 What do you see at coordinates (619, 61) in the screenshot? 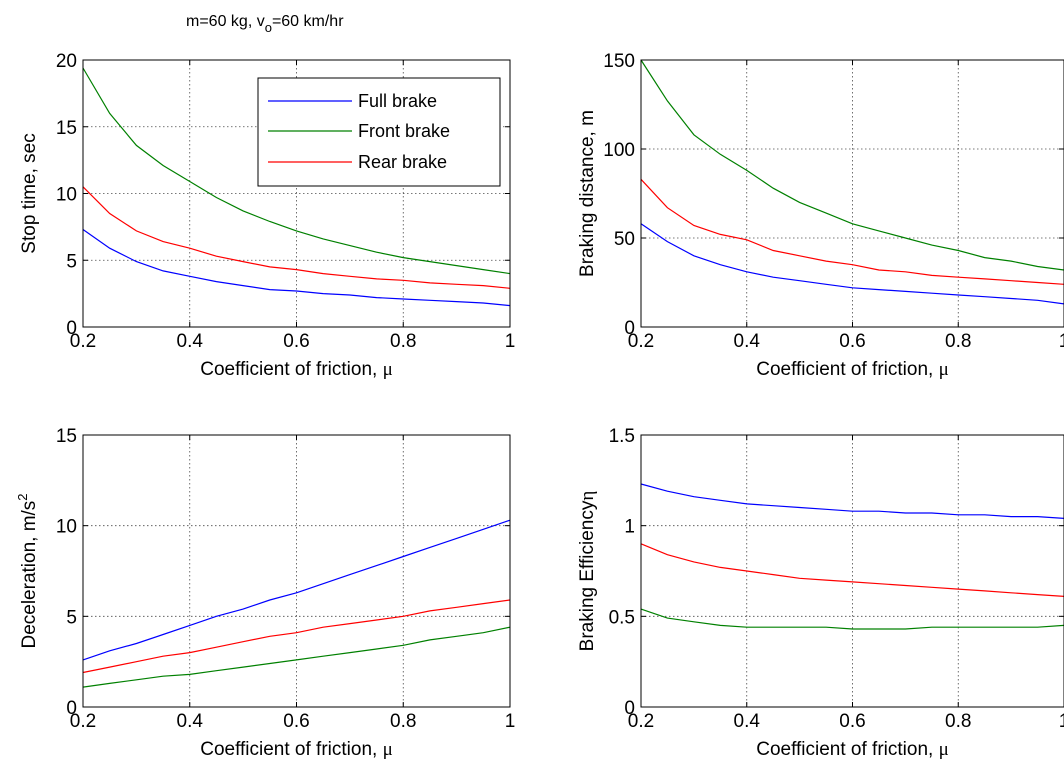
I see `y-tick-label: 150` at bounding box center [619, 61].